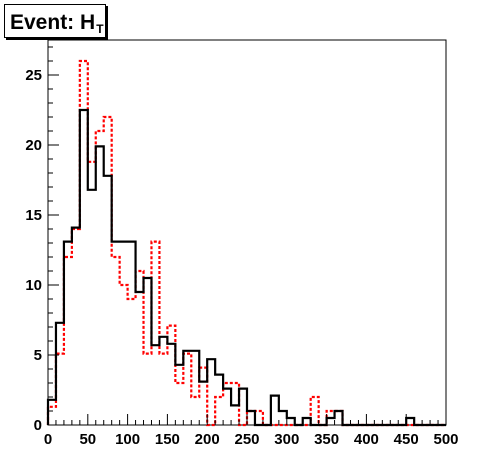 The height and width of the screenshot is (472, 496). Describe the element at coordinates (87, 439) in the screenshot. I see `x-tick-label: 50` at that location.